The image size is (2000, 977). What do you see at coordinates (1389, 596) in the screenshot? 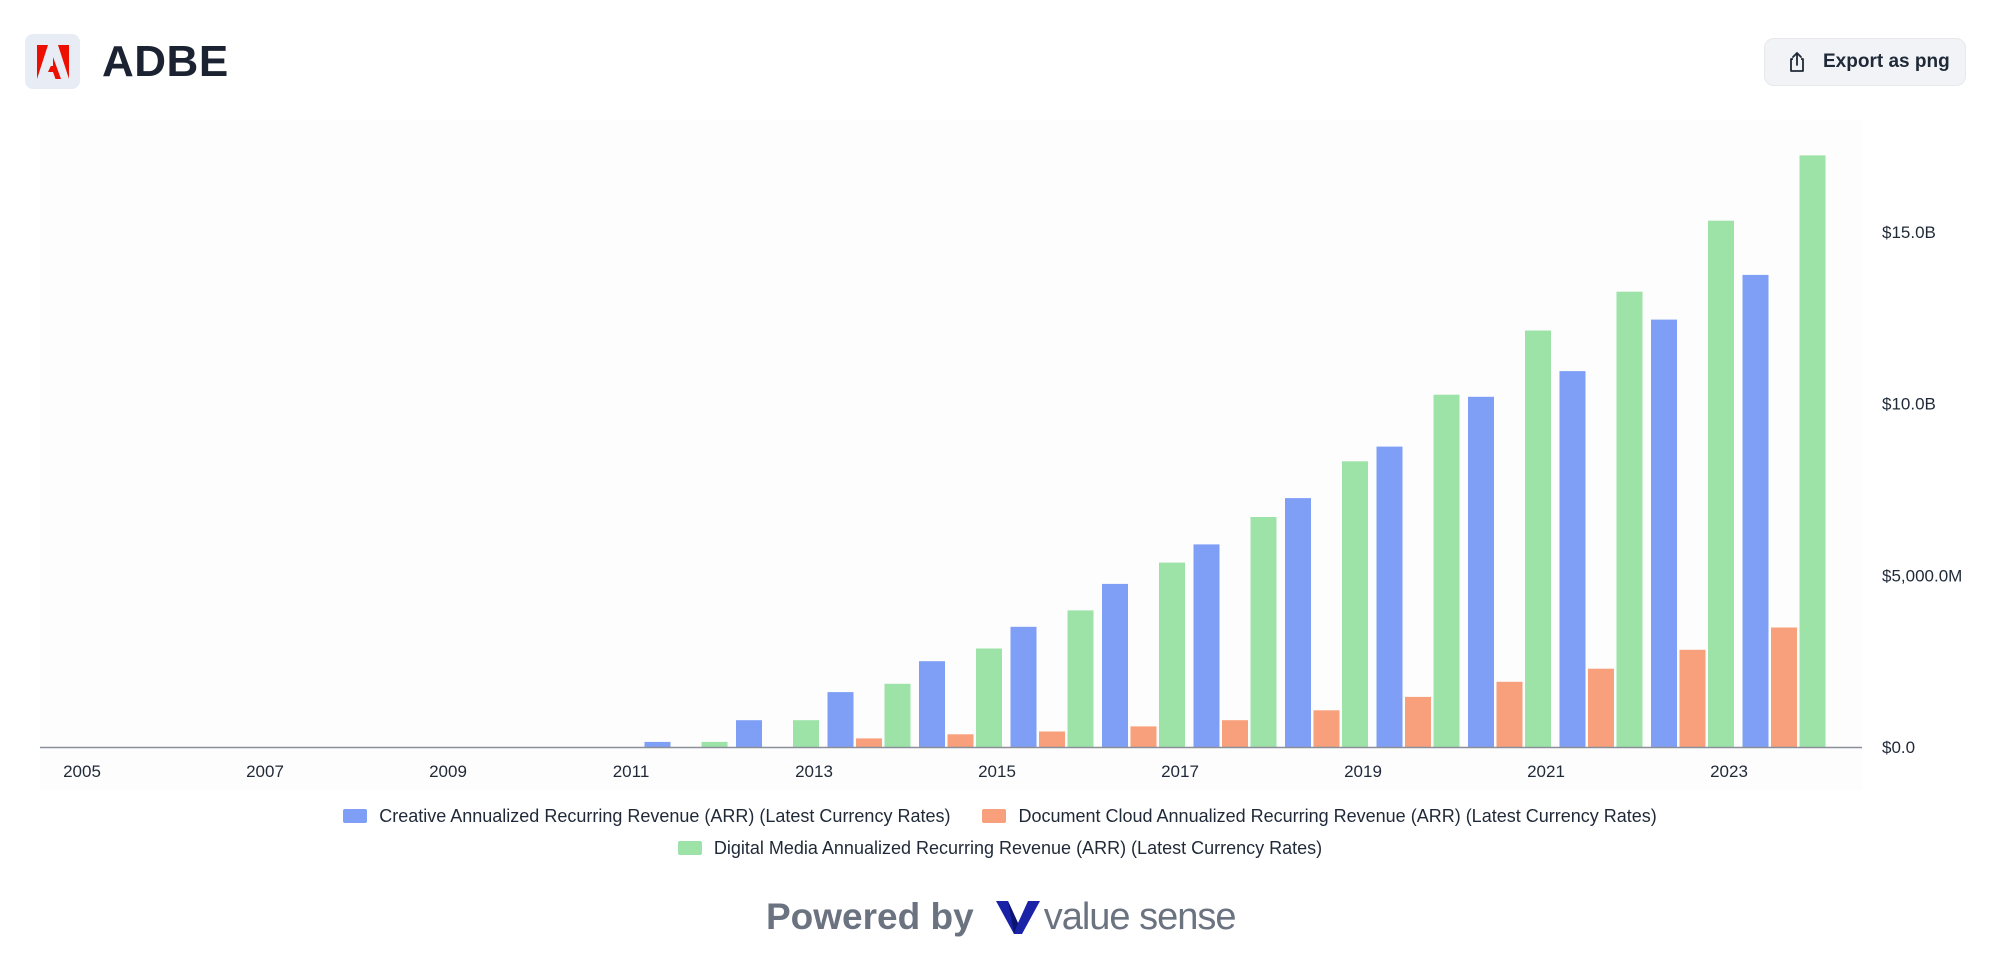
I see `bar-creative-2020` at bounding box center [1389, 596].